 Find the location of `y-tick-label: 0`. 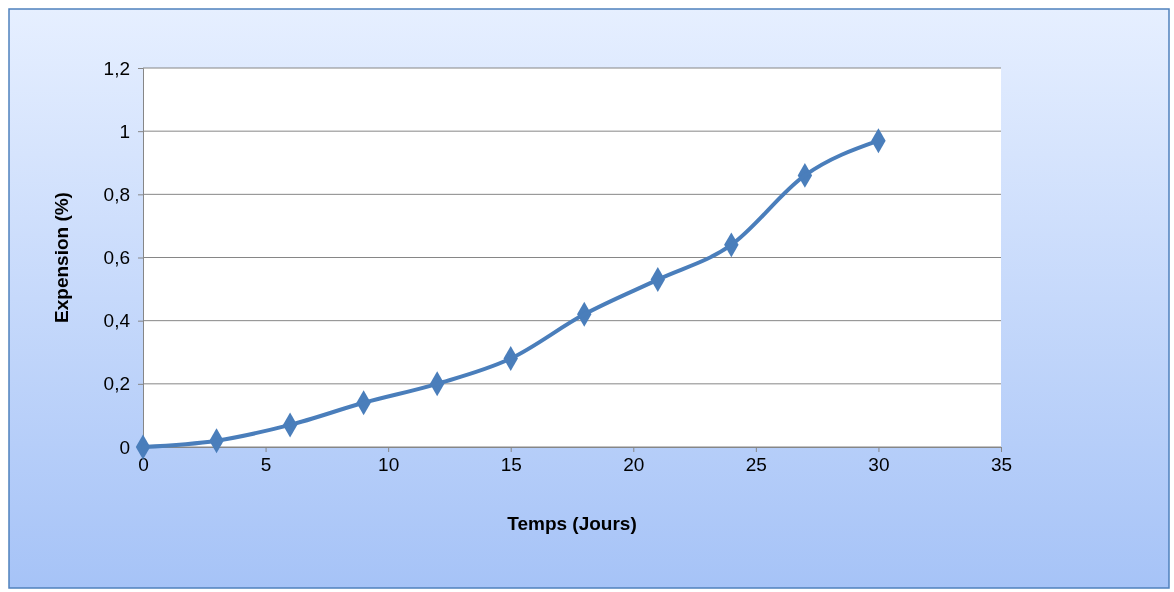

y-tick-label: 0 is located at coordinates (124, 447).